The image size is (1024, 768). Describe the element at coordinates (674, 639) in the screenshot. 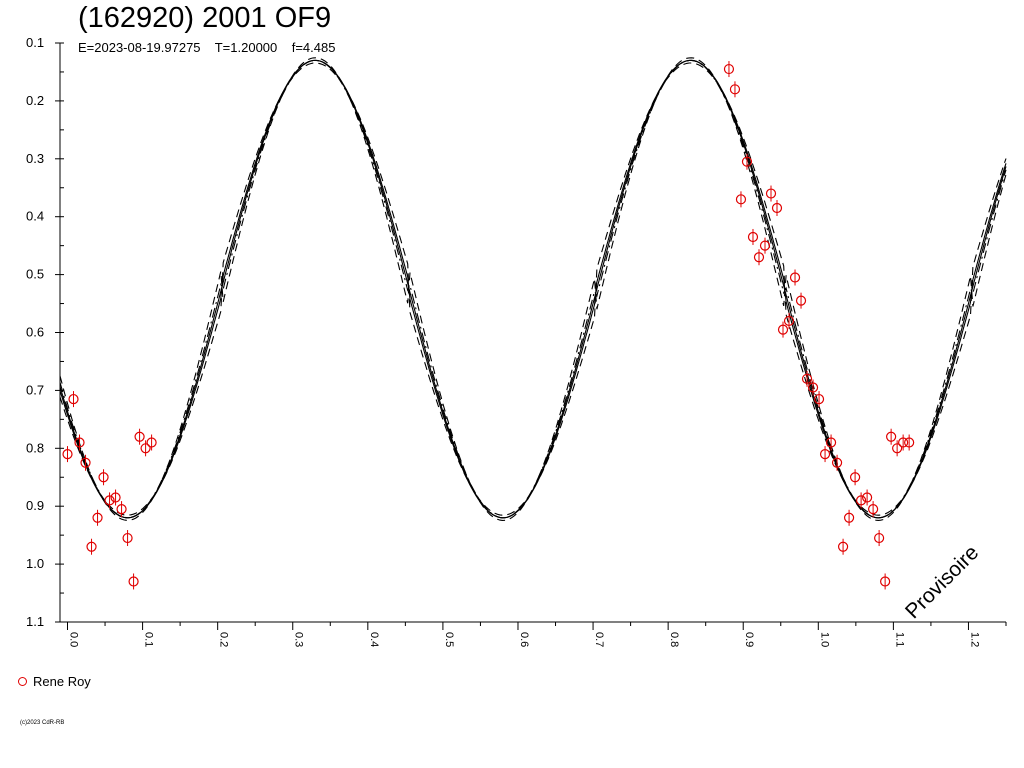

I see `x-tick-label: 0.8` at that location.